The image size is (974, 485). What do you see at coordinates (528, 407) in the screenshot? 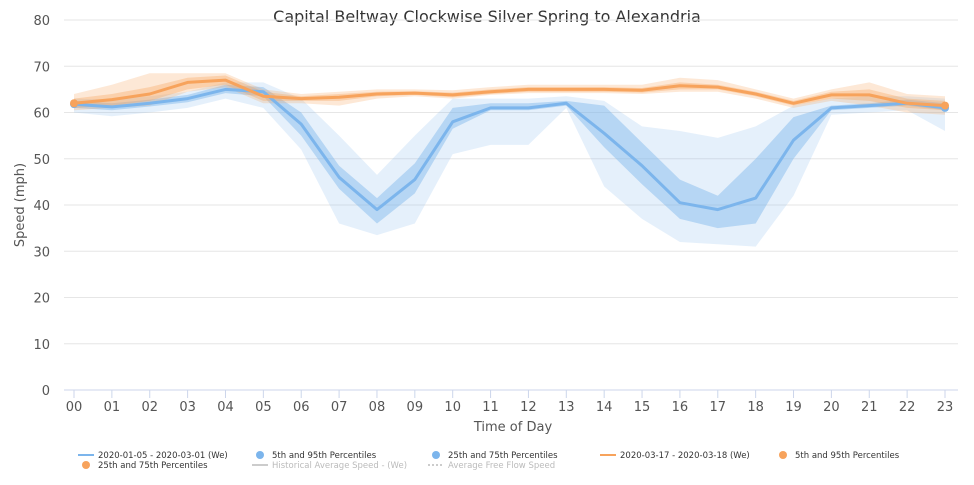
I see `x-tick-label: 12` at bounding box center [528, 407].